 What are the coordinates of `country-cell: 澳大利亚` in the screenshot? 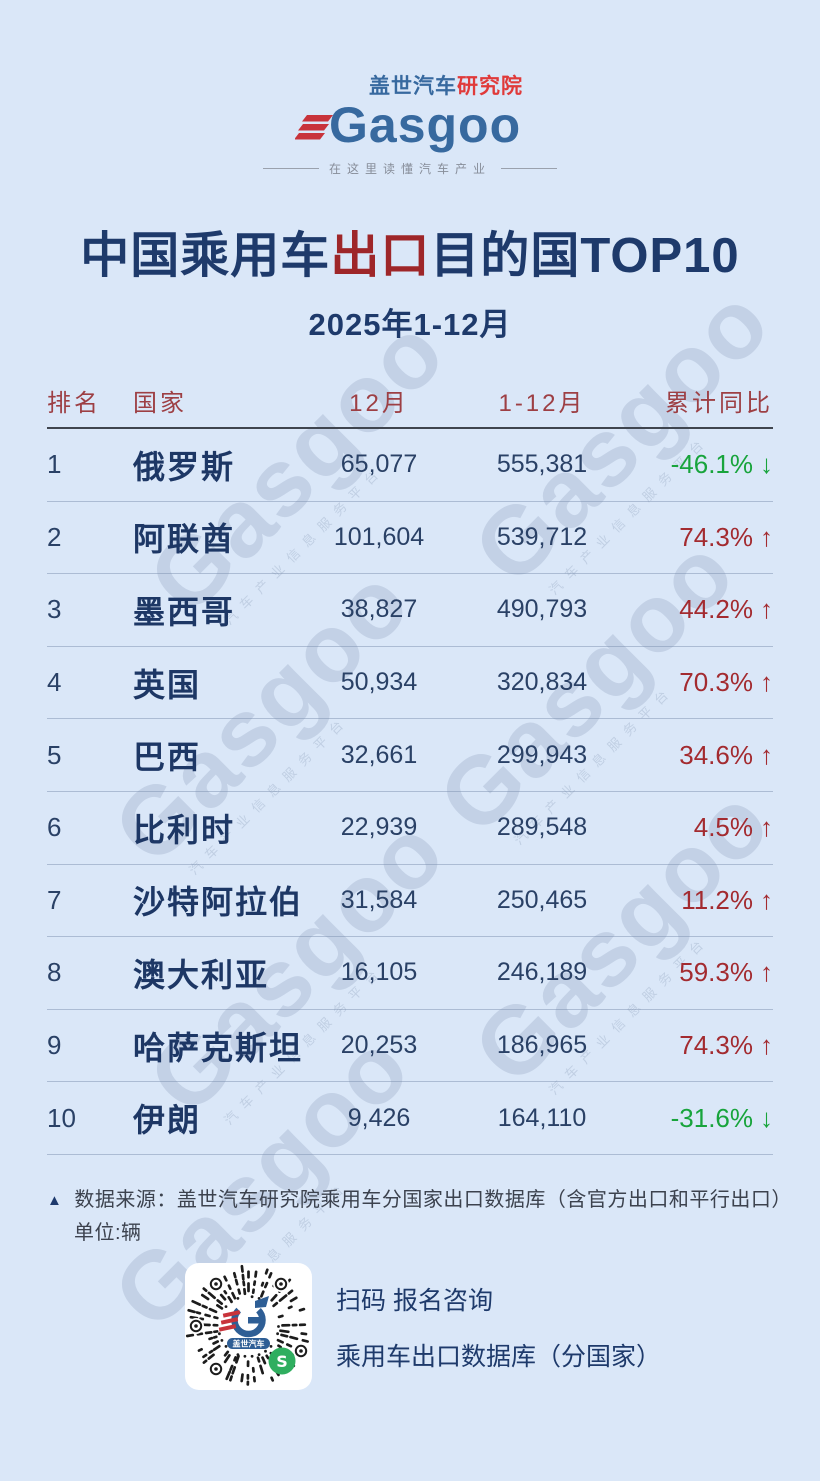 It's located at (201, 974).